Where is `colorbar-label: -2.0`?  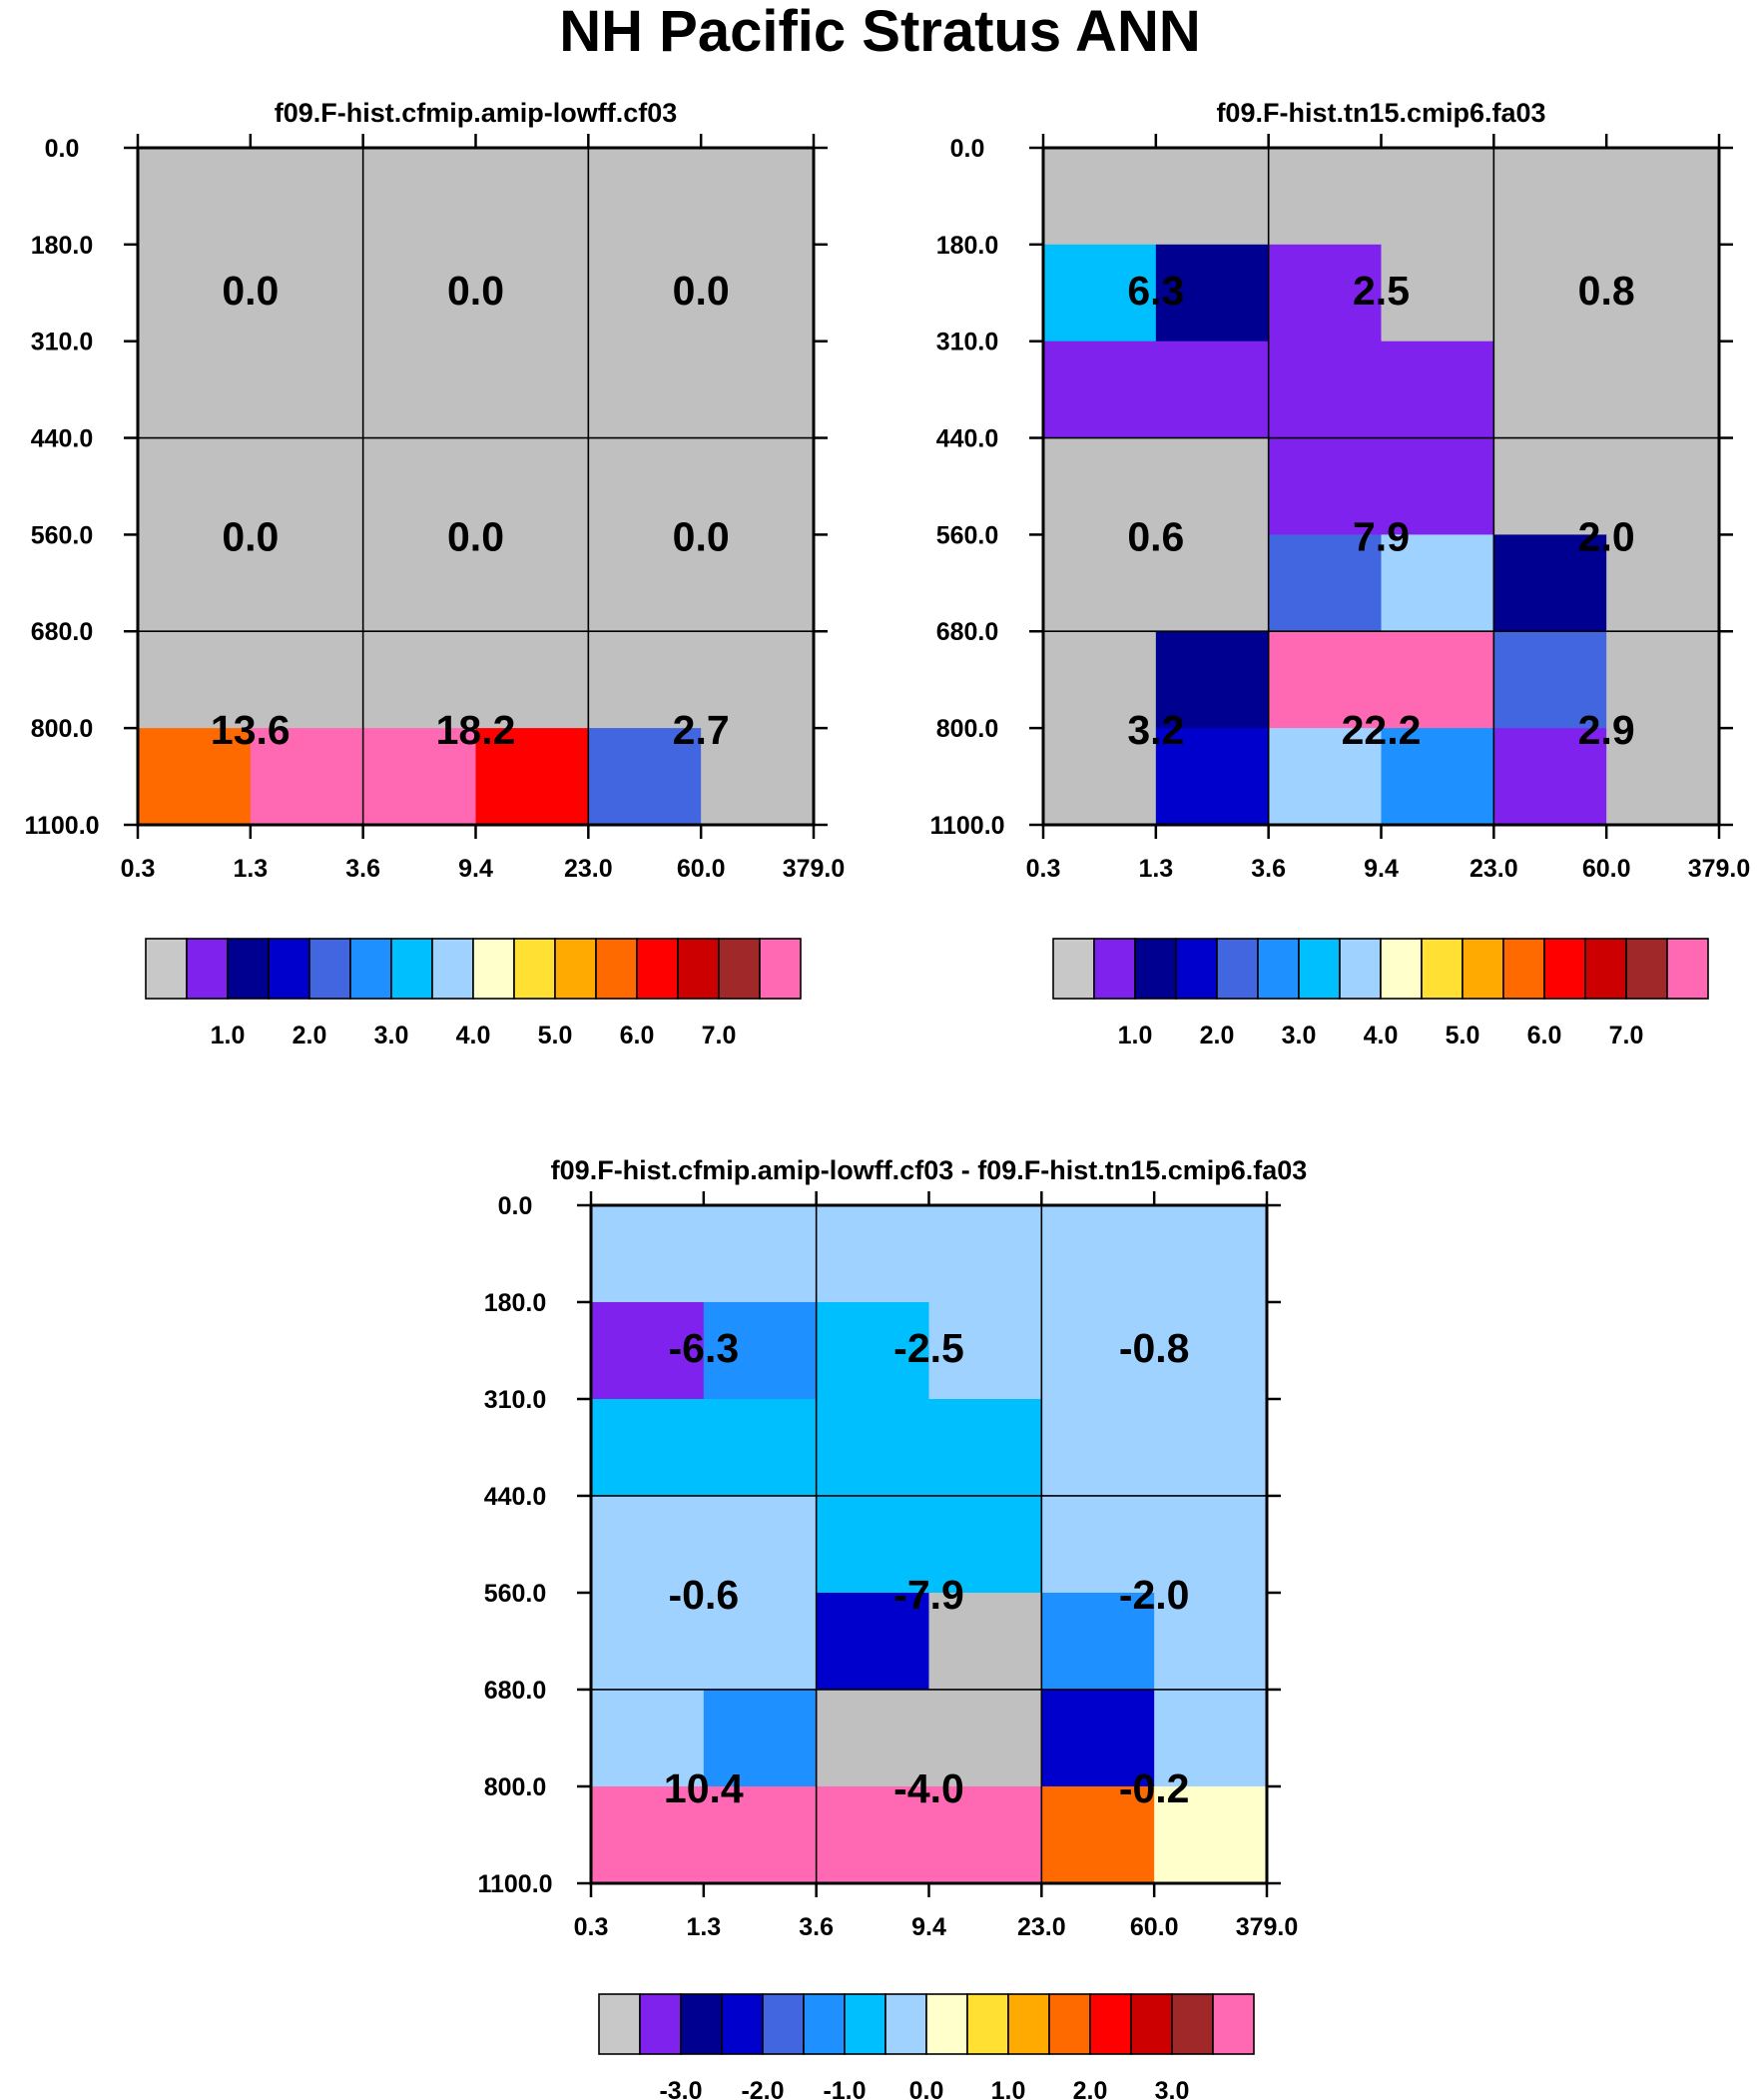
colorbar-label: -2.0 is located at coordinates (762, 2088).